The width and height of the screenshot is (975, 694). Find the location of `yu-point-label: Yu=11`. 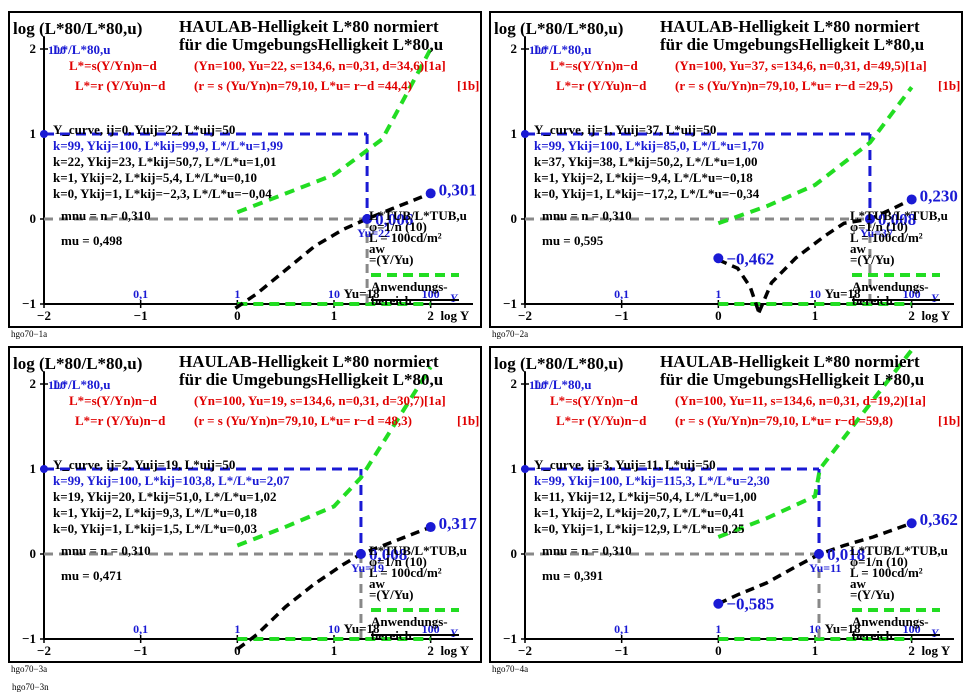

yu-point-label: Yu=11 is located at coordinates (825, 568).